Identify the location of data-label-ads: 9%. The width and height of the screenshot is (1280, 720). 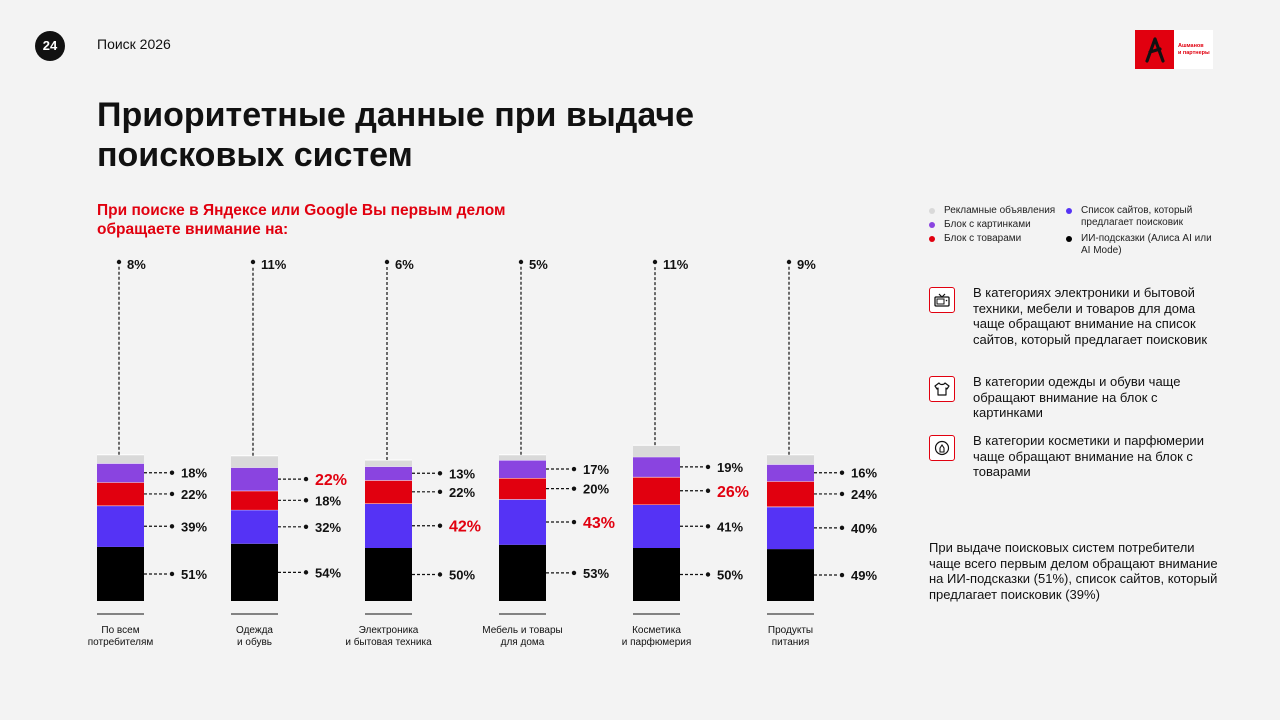
(806, 264).